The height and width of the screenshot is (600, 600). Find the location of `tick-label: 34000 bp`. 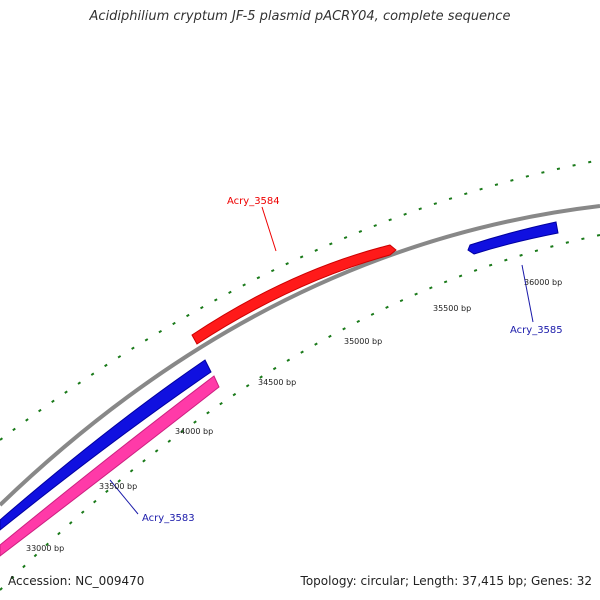

tick-label: 34000 bp is located at coordinates (194, 431).